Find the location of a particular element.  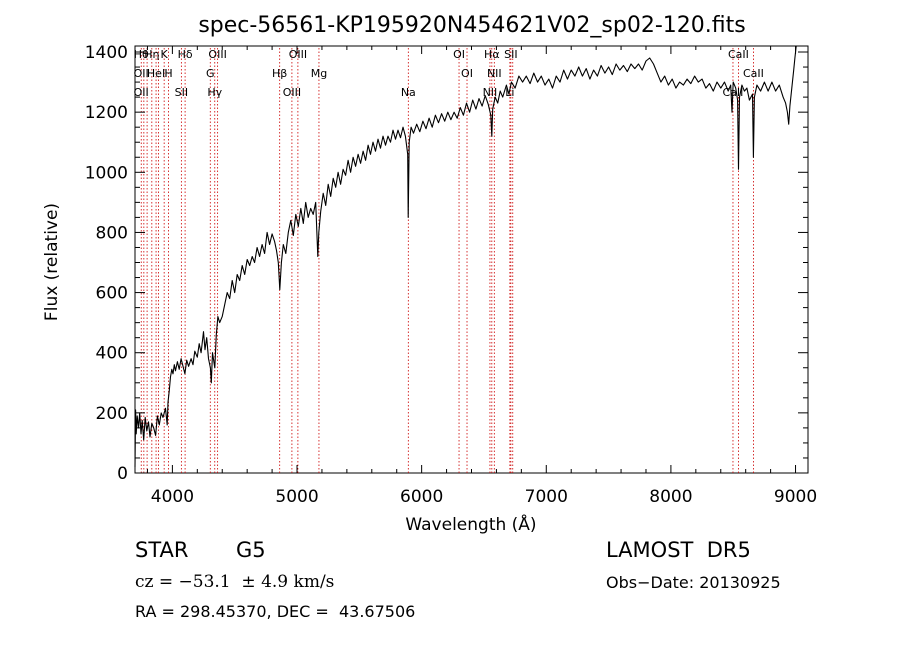

survey-release: LAMOST DR5 is located at coordinates (678, 550).